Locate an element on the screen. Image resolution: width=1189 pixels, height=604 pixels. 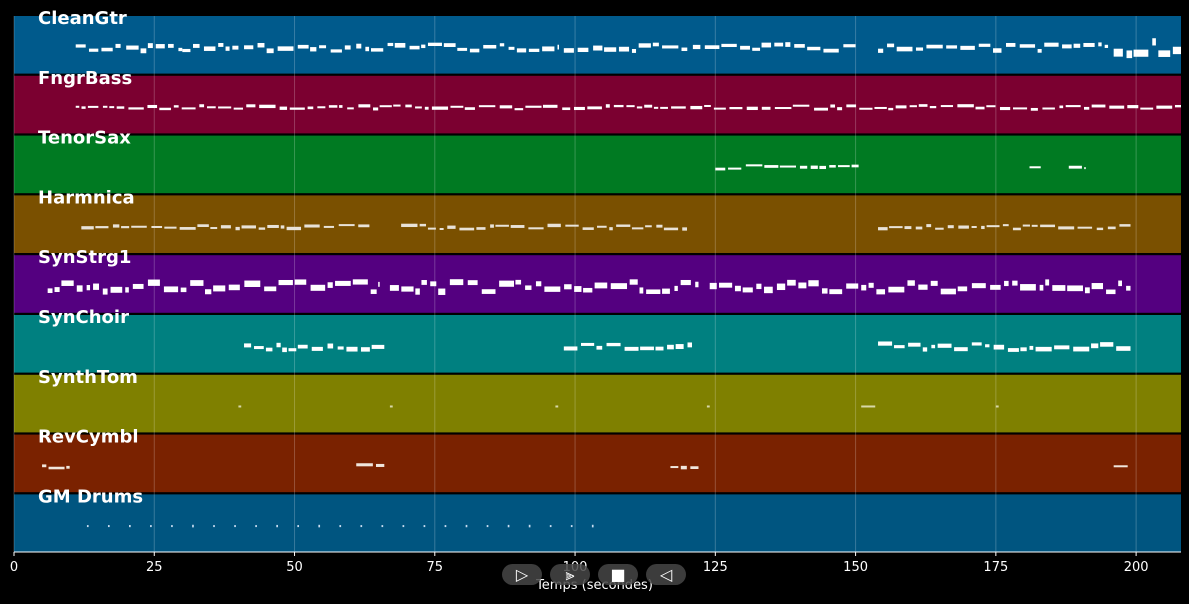
note-revcymbl is located at coordinates (683, 467).